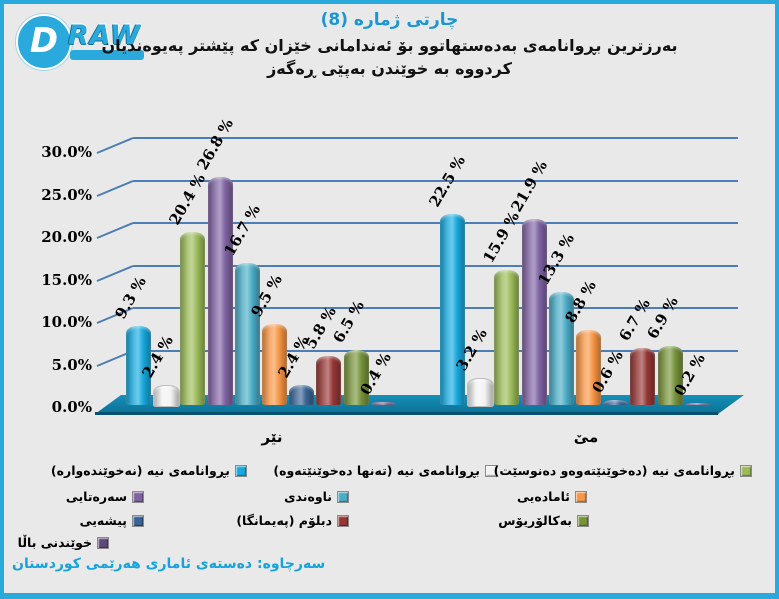  What do you see at coordinates (389, 20) in the screenshot?
I see `chart-number-title: چارتی ژماره (8)` at bounding box center [389, 20].